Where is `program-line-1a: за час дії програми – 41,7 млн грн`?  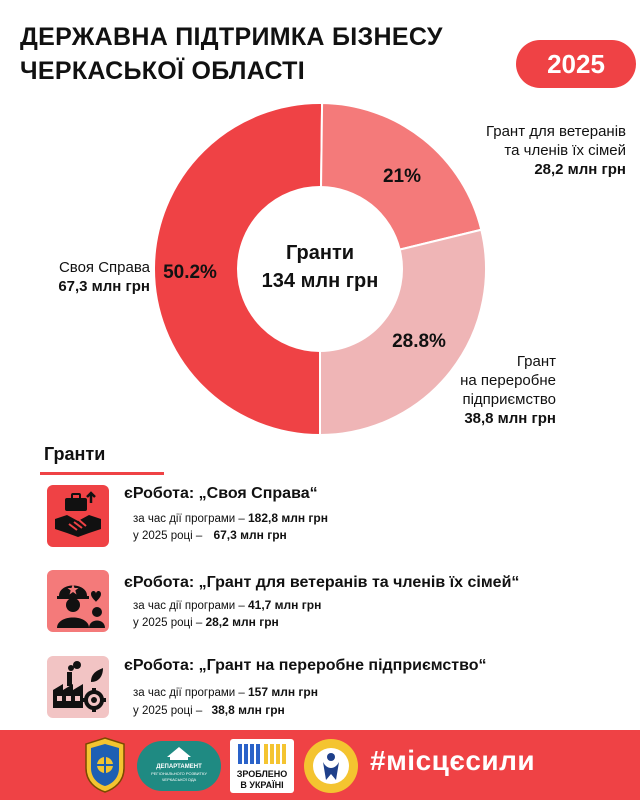
program-line-1a: за час дії програми – 41,7 млн грн is located at coordinates (227, 605).